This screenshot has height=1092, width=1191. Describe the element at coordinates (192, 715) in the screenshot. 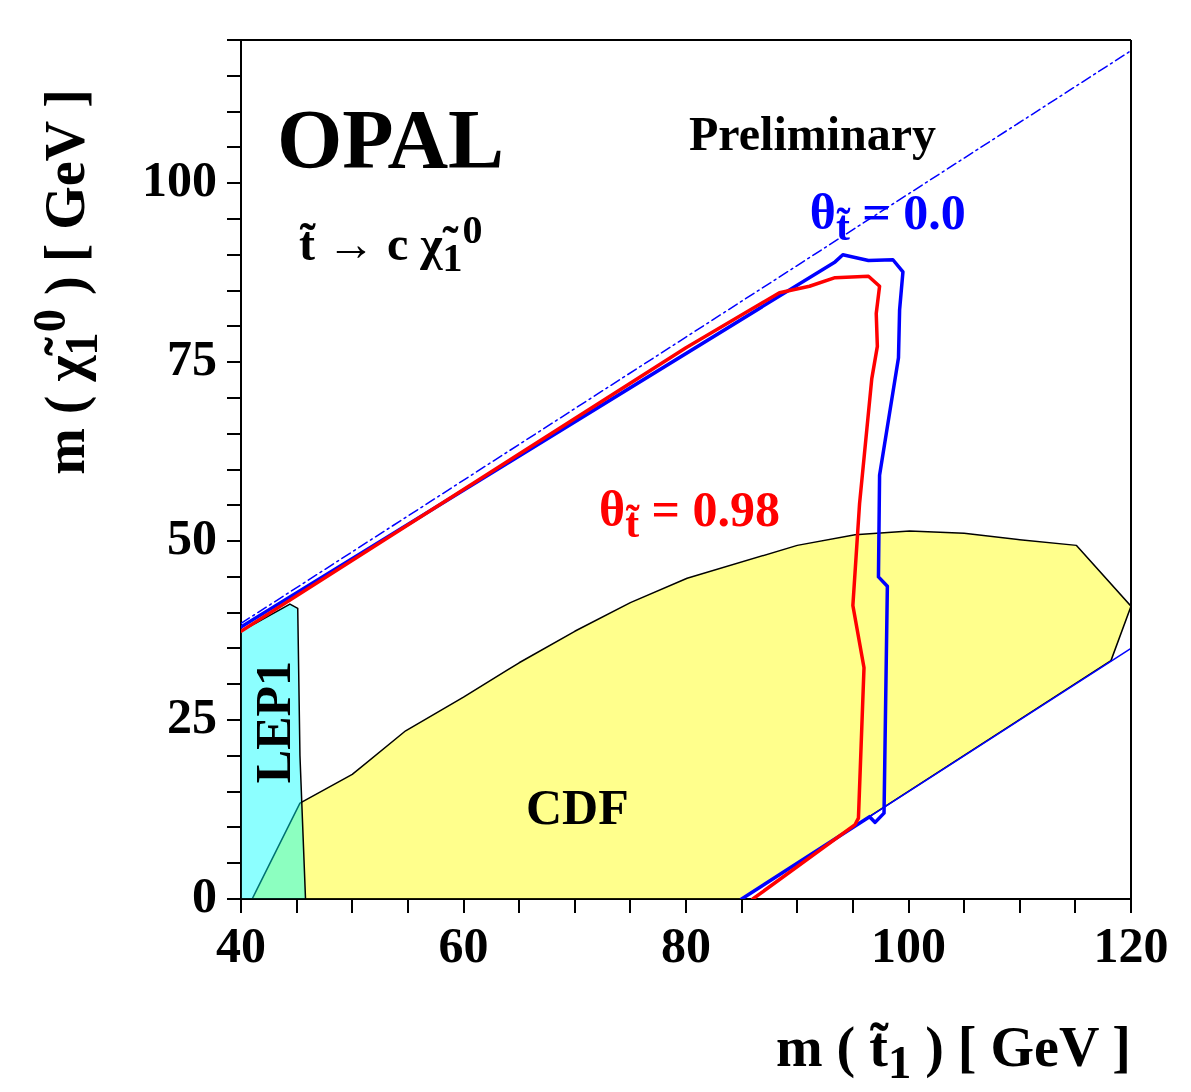

I see `y-tick-label: 25` at that location.